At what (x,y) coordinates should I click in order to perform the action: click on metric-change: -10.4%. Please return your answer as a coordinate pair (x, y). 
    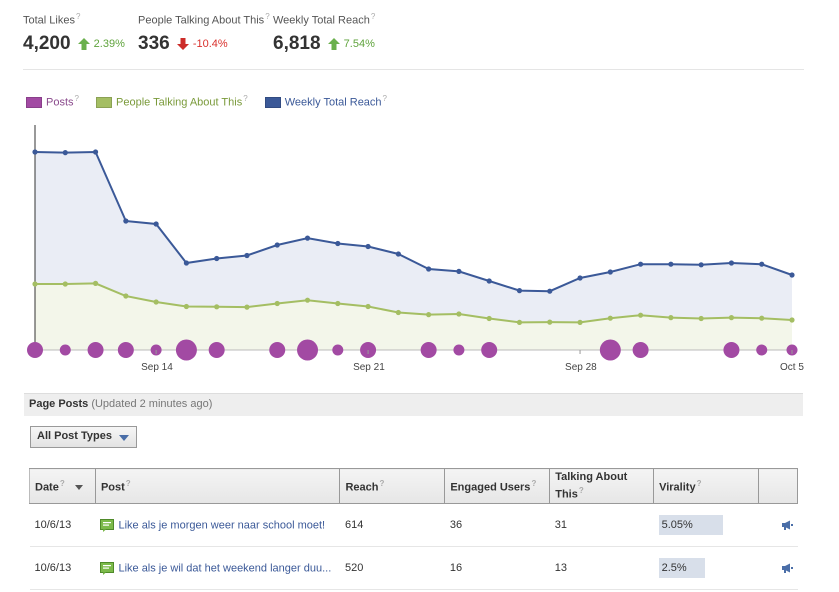
    Looking at the image, I should click on (210, 43).